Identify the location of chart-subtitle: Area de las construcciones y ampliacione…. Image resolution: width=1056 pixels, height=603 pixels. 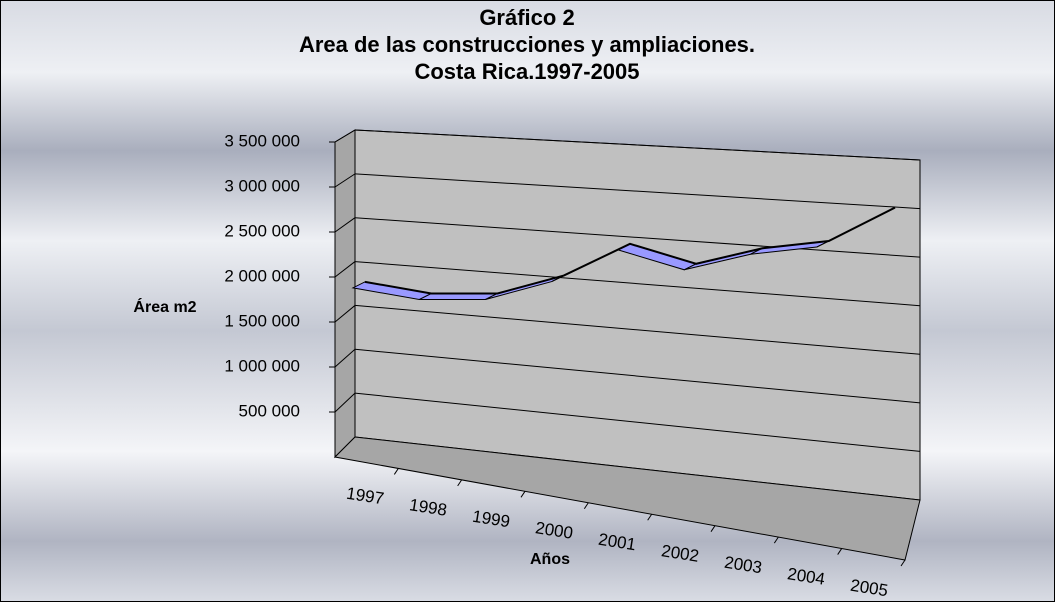
(527, 44).